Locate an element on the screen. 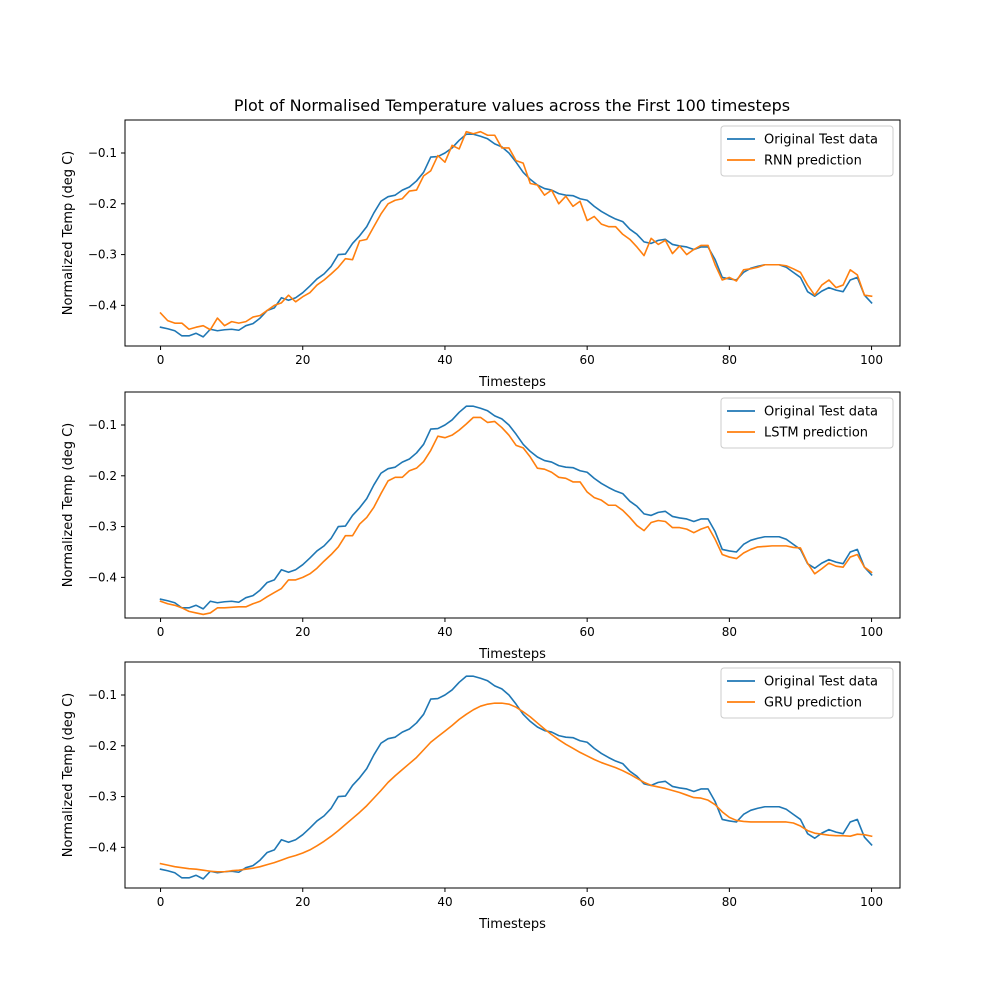 Image resolution: width=1000 pixels, height=1000 pixels. legend: Original Test data LSTM prediction is located at coordinates (807, 423).